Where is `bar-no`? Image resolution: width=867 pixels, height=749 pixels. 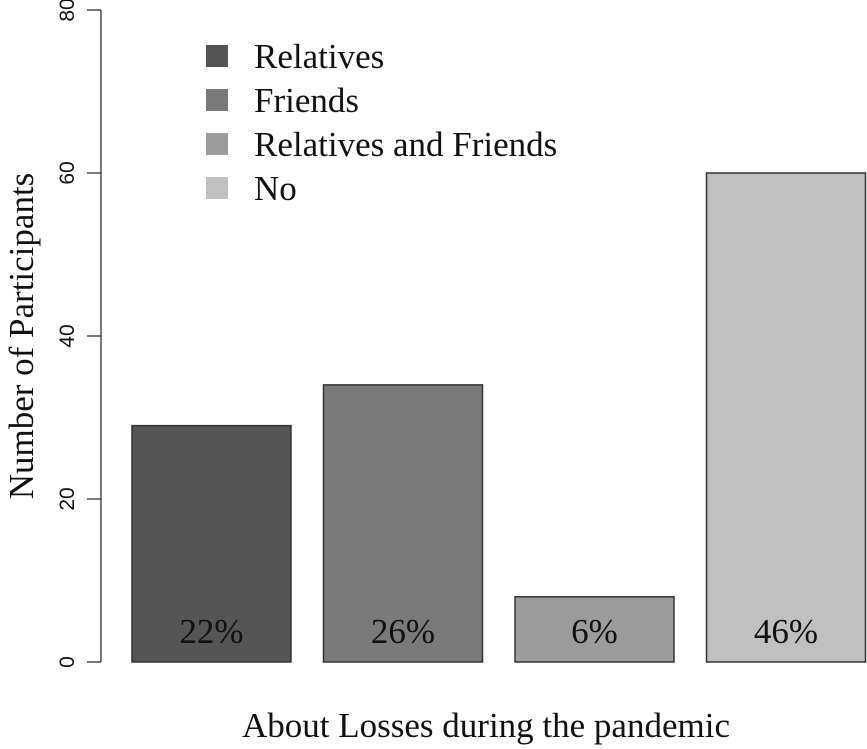 bar-no is located at coordinates (786, 417).